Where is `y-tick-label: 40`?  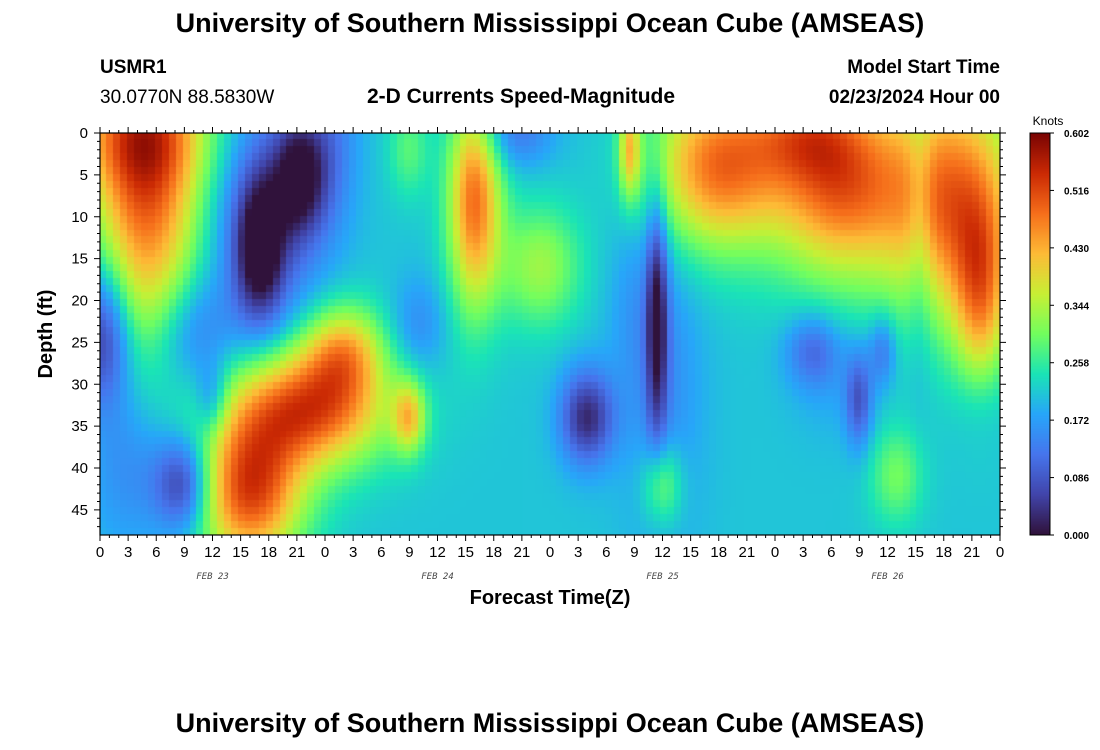
y-tick-label: 40 is located at coordinates (79, 468).